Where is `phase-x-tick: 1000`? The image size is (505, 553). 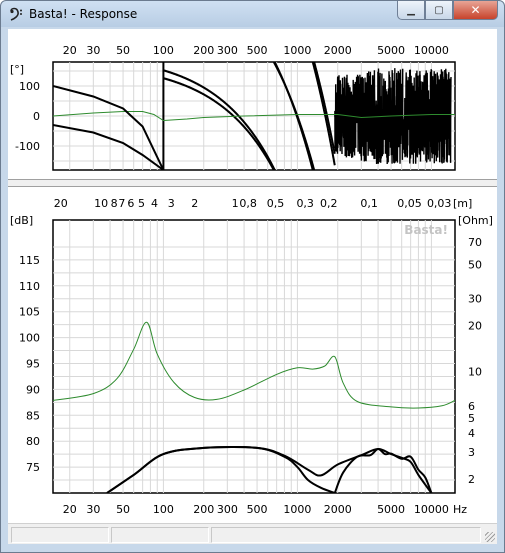 phase-x-tick: 1000 is located at coordinates (297, 50).